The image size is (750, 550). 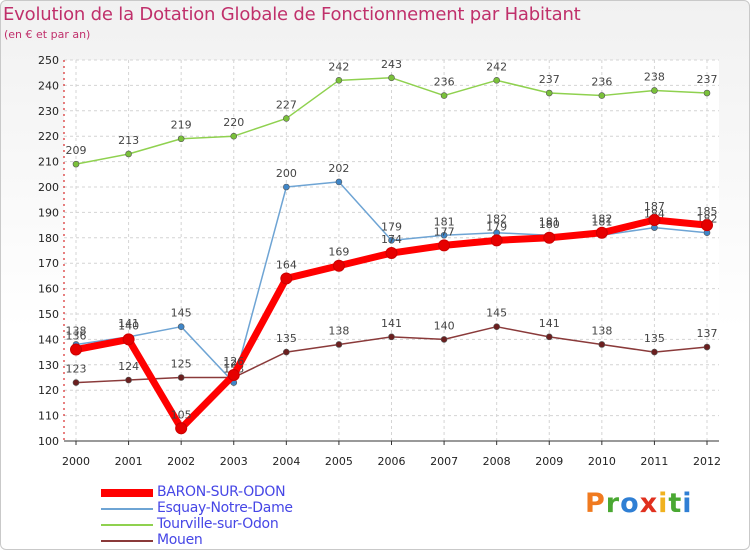 I want to click on chart-subtitle: (en € et par an), so click(x=47, y=34).